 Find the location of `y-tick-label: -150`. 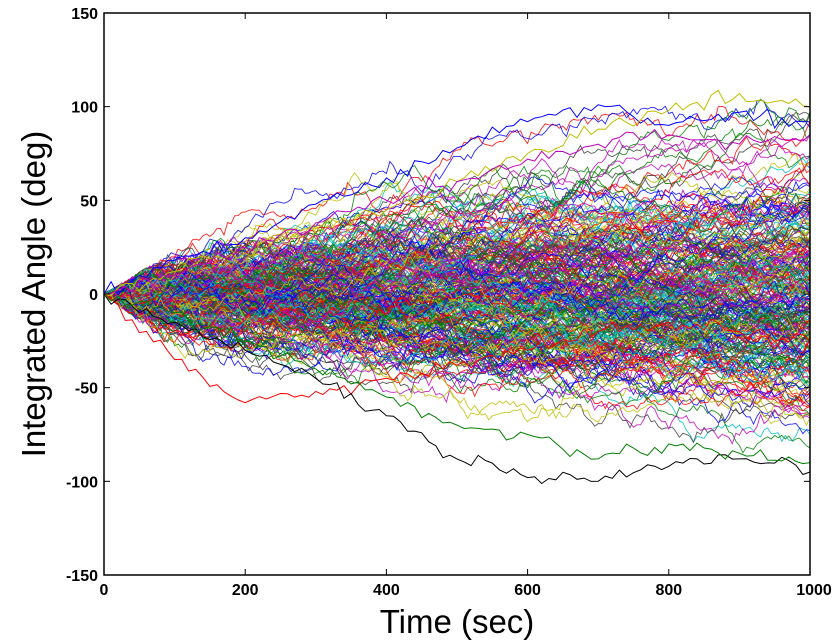

y-tick-label: -150 is located at coordinates (82, 576).